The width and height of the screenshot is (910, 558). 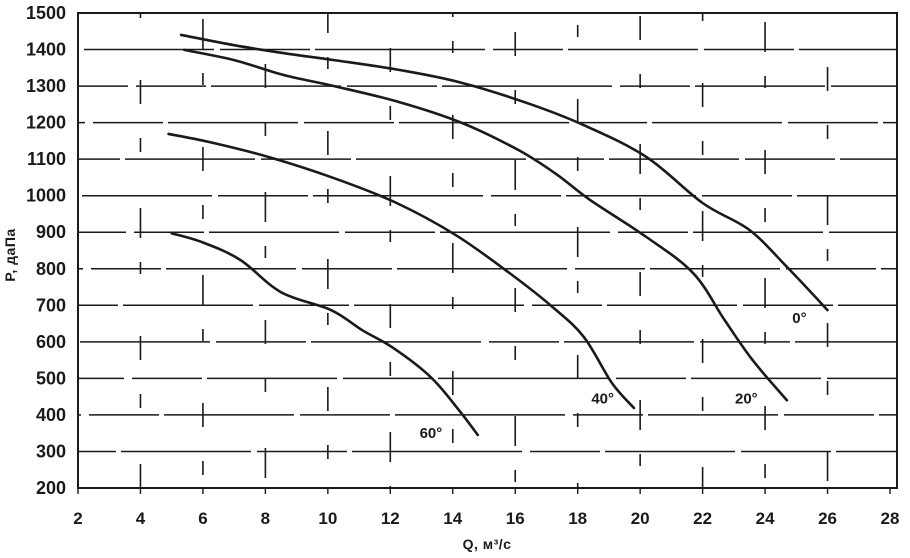 What do you see at coordinates (51, 305) in the screenshot?
I see `y-tick-label-700: 700` at bounding box center [51, 305].